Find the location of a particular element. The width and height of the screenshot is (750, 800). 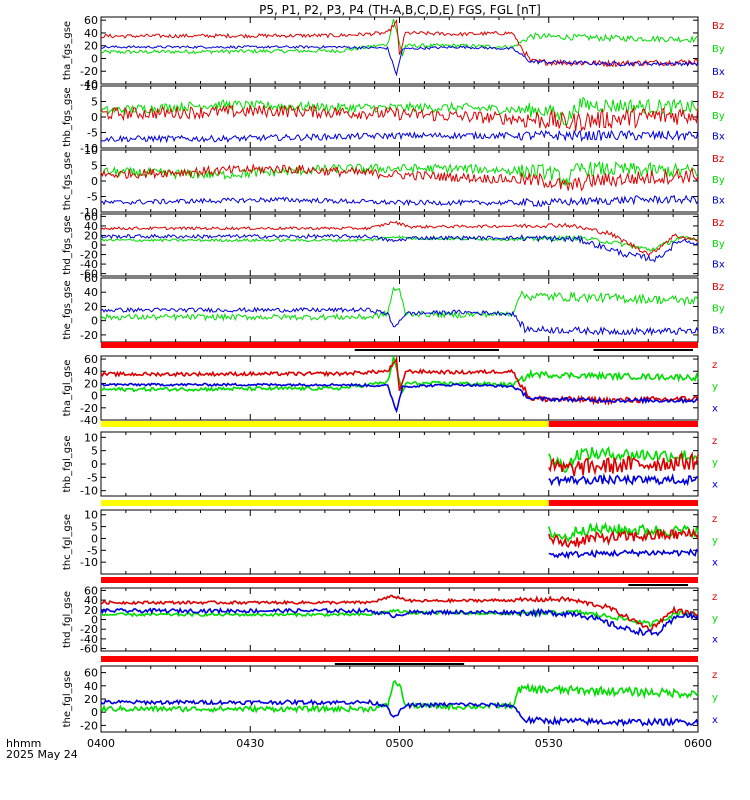

panel-ylabel: thc_fgs_gse is located at coordinates (67, 181).